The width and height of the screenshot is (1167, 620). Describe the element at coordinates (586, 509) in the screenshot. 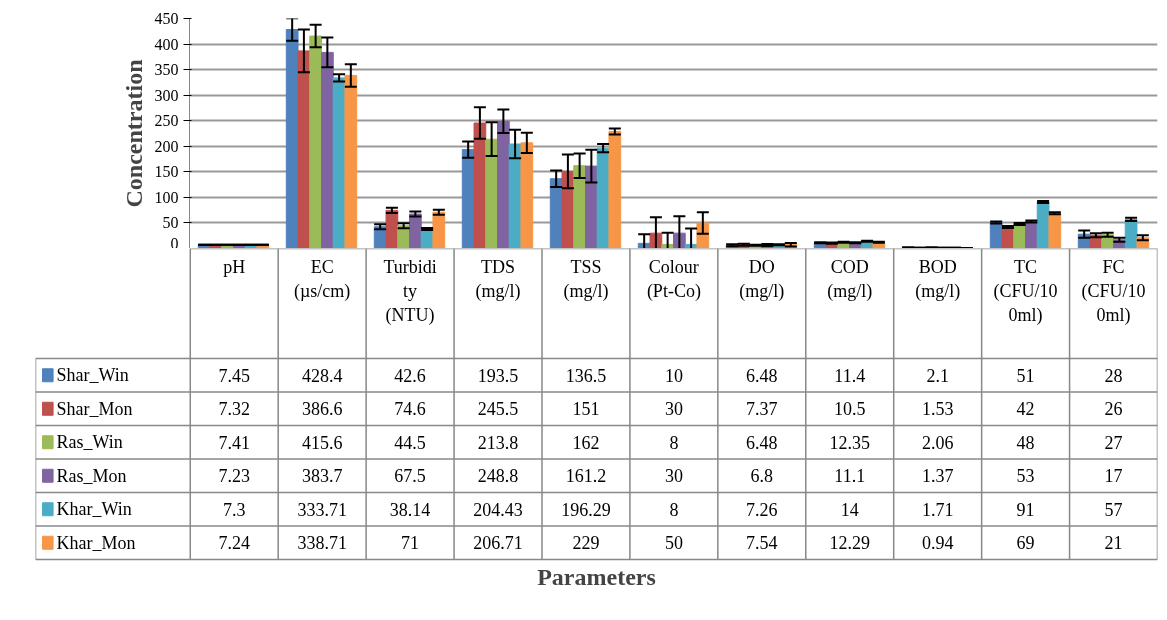

I see `data-label: 196.29` at that location.